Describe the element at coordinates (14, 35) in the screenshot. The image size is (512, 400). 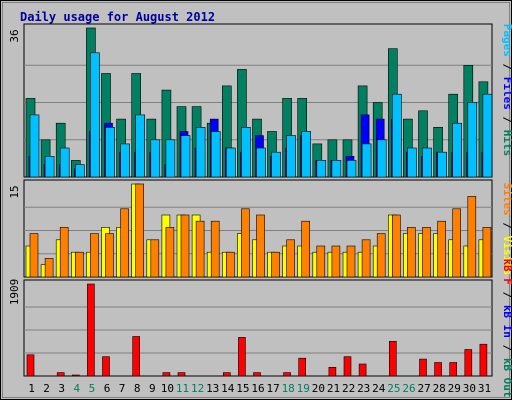
I see `y-max-label-hits-files-pages: 36` at that location.